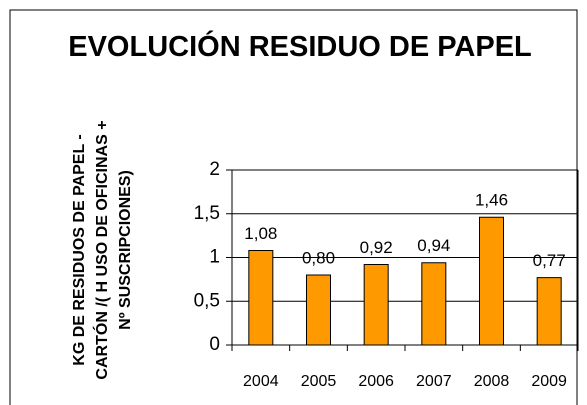 Image resolution: width=587 pixels, height=405 pixels. Describe the element at coordinates (376, 247) in the screenshot. I see `value-label: 0,92` at that location.